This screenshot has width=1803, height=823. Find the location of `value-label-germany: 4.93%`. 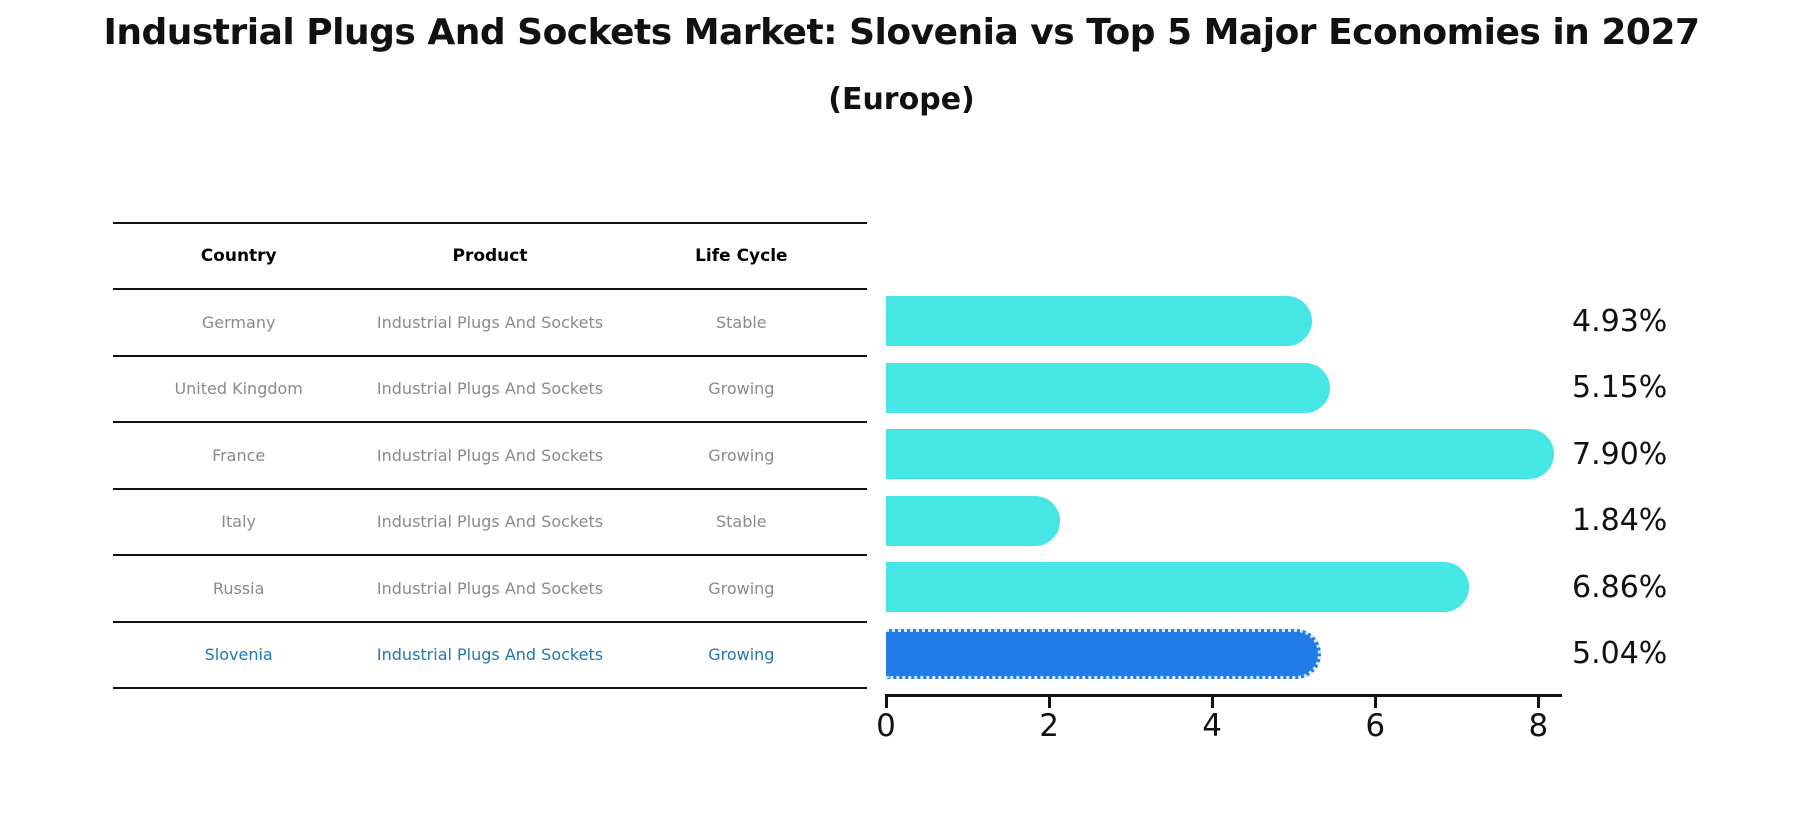

value-label-germany: 4.93% is located at coordinates (1620, 321).